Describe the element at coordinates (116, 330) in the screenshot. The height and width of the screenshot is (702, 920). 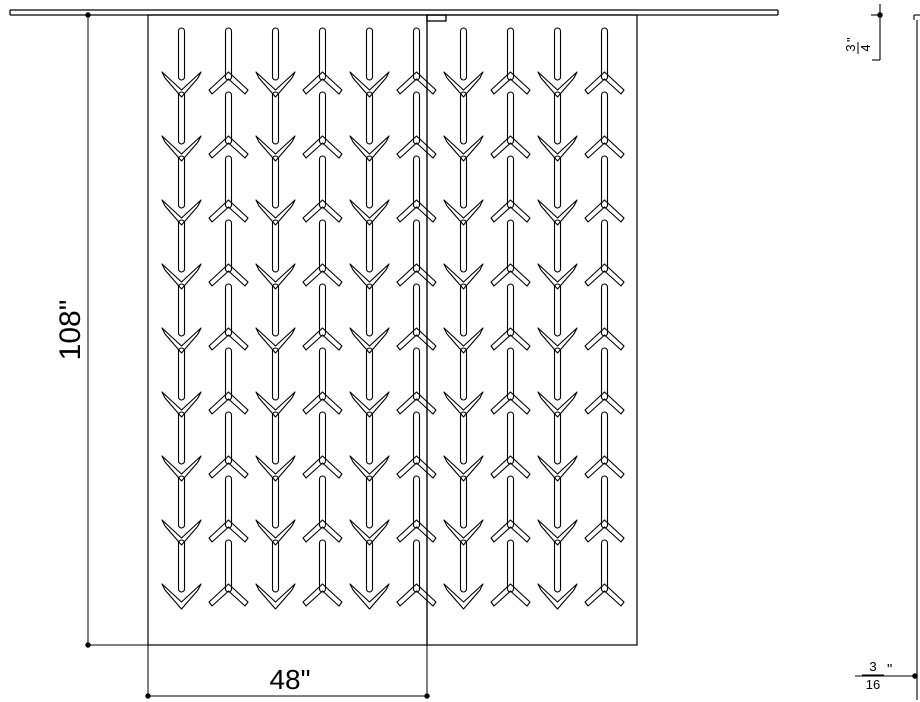
I see `height-dimension` at that location.